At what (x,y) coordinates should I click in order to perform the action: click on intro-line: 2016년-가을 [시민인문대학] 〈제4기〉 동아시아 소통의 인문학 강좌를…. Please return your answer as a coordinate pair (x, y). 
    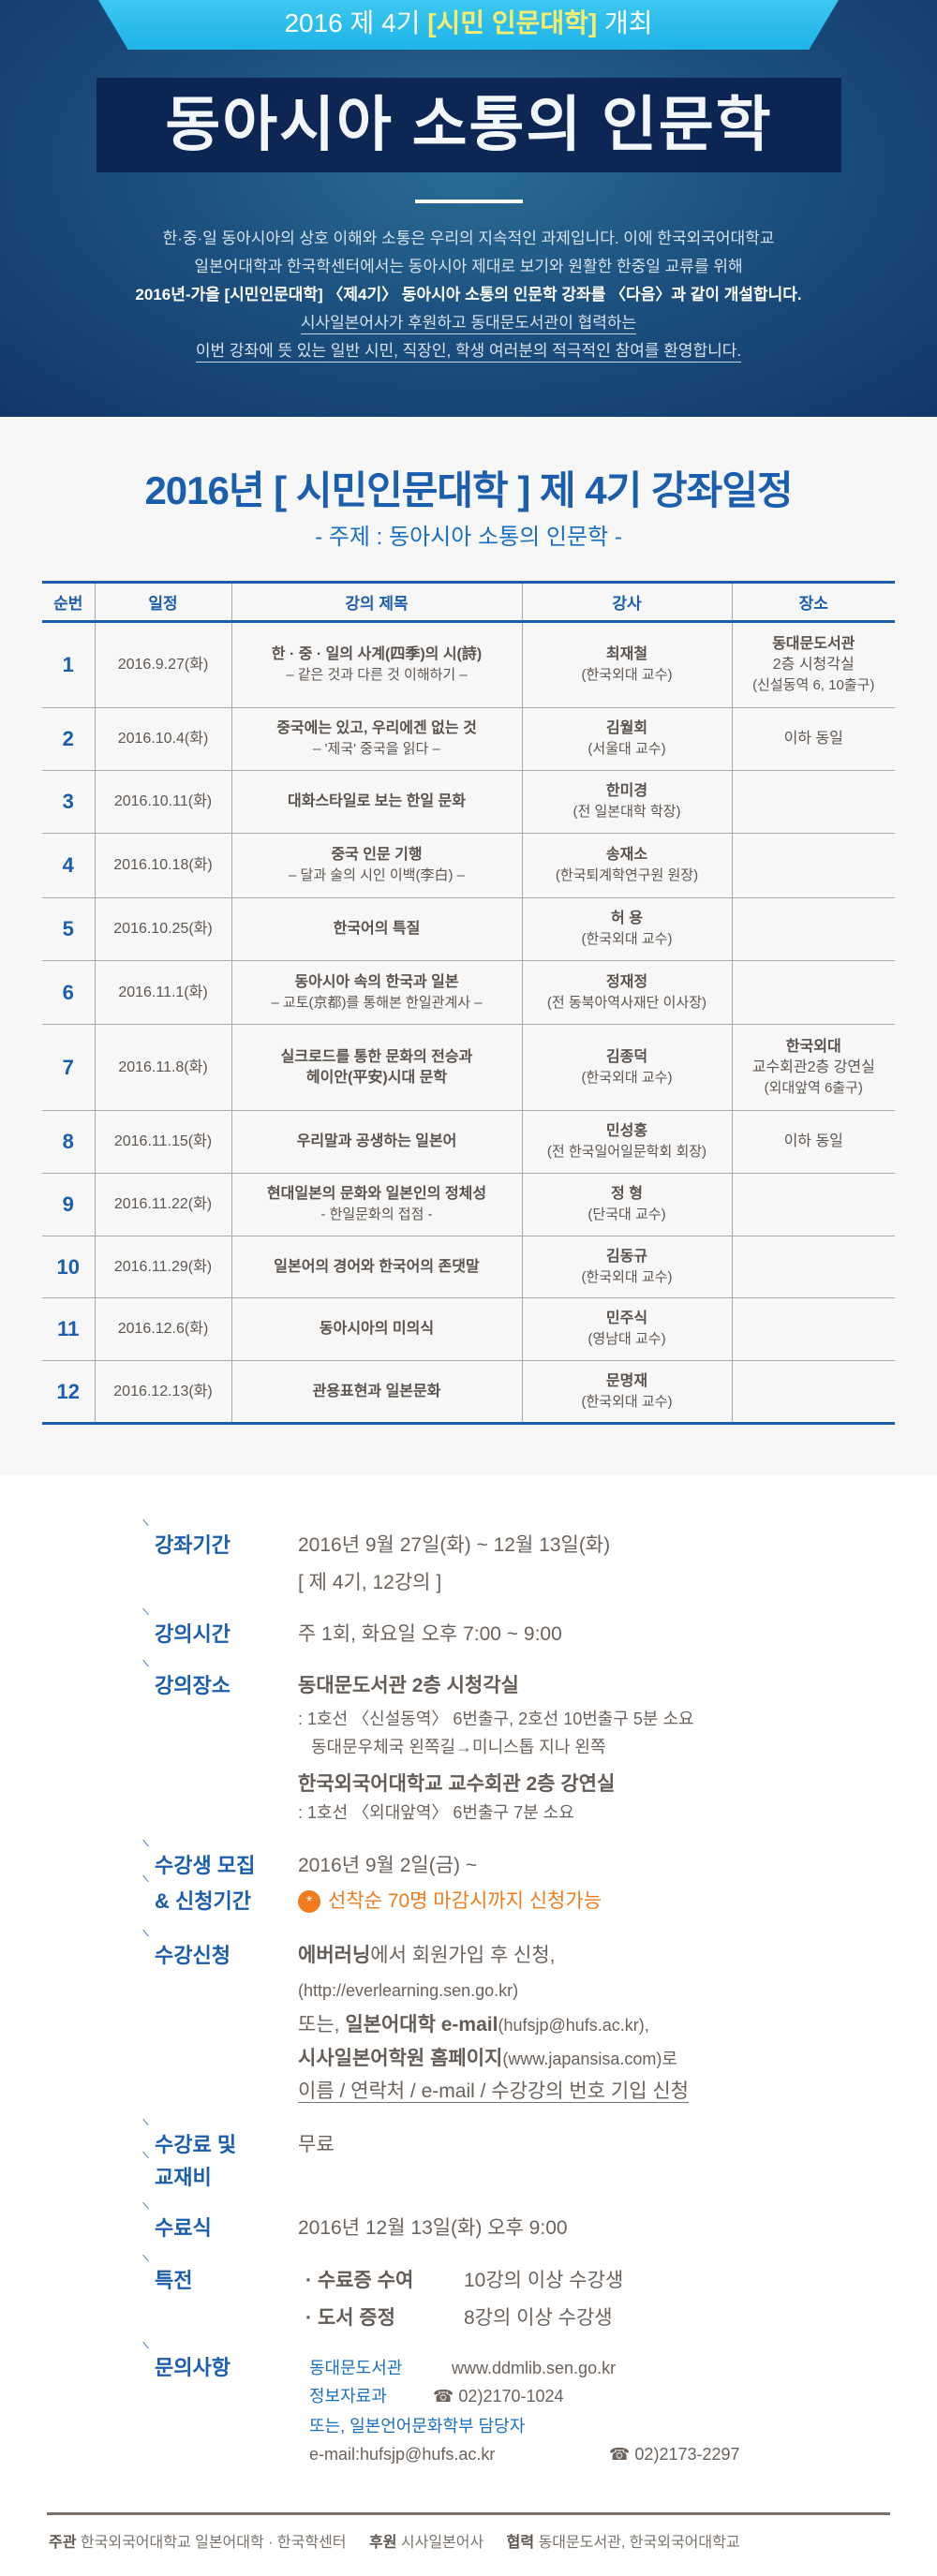
    Looking at the image, I should click on (468, 294).